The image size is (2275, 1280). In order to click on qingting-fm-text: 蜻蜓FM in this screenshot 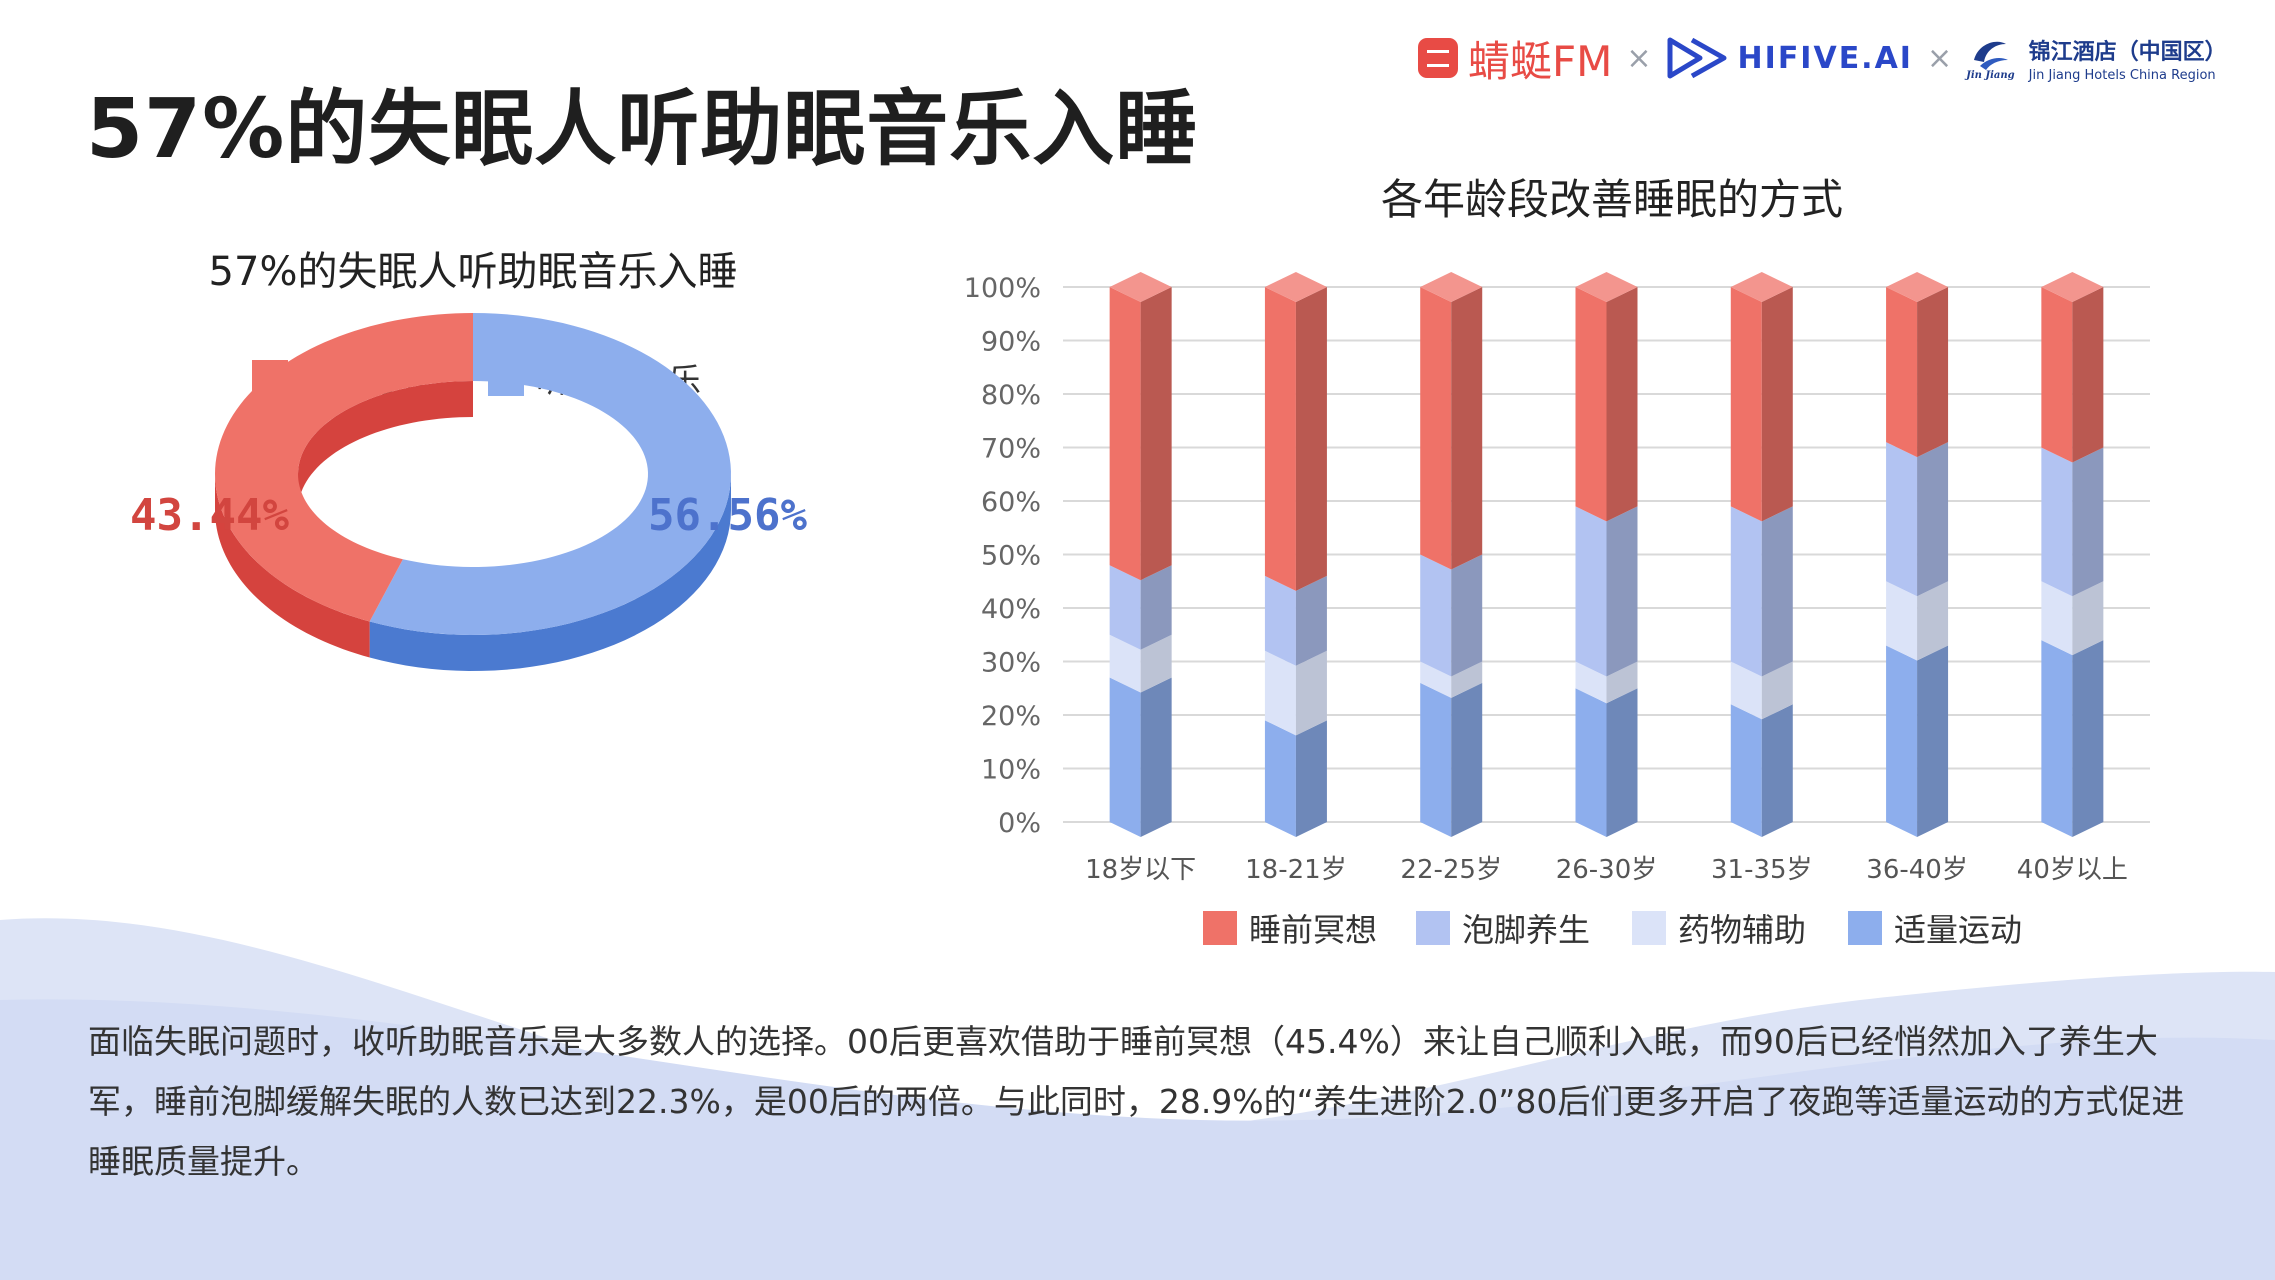, I will do `click(1540, 61)`.